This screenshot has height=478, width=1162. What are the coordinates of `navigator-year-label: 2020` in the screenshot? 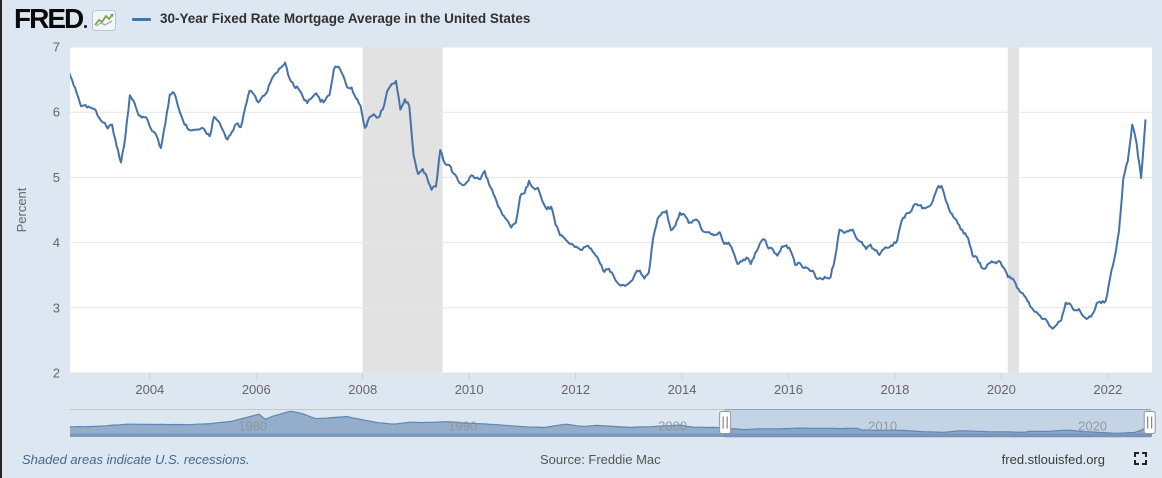 It's located at (1092, 426).